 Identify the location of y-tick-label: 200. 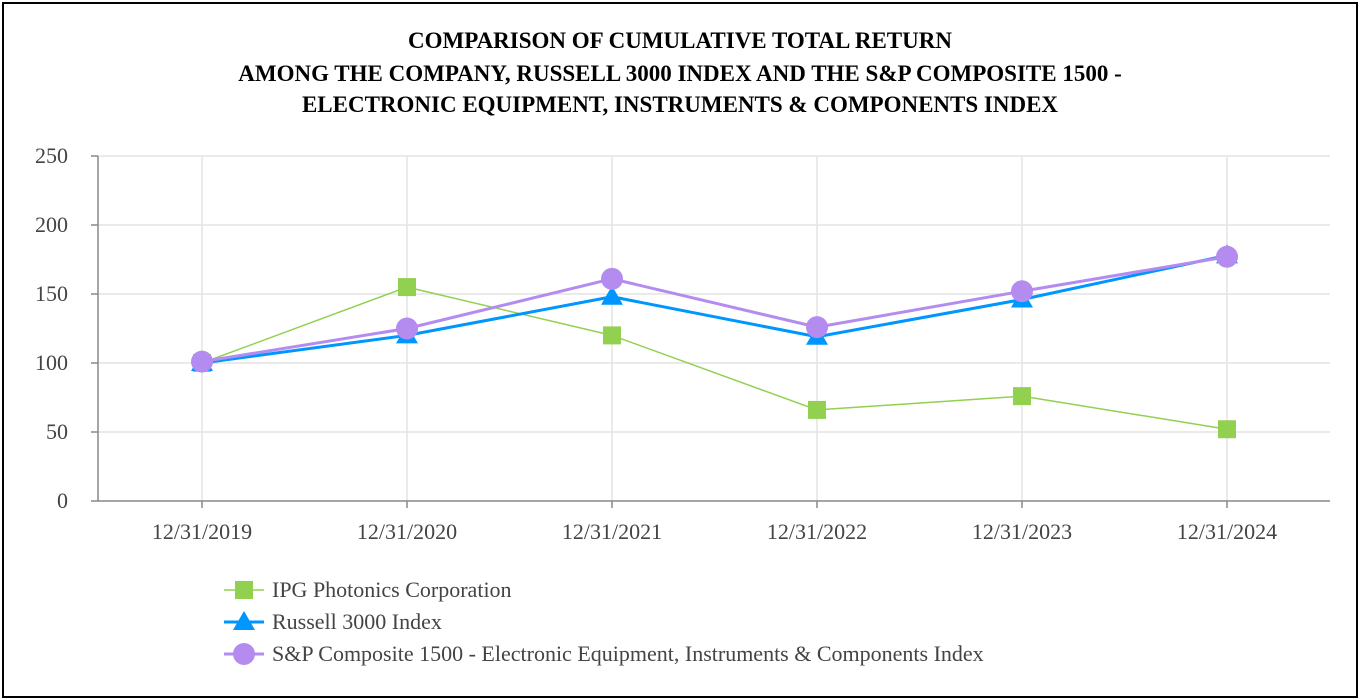
(51, 224).